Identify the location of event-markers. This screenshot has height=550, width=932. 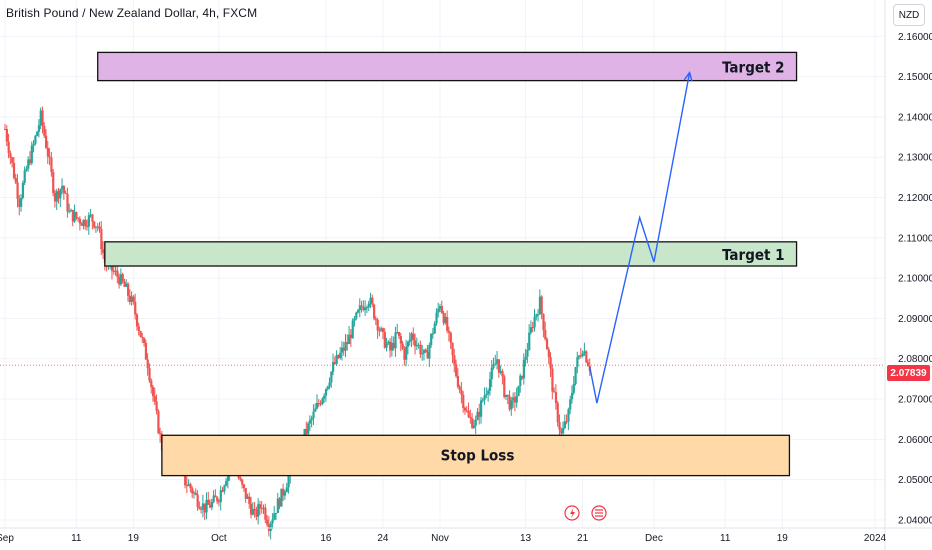
(585, 513).